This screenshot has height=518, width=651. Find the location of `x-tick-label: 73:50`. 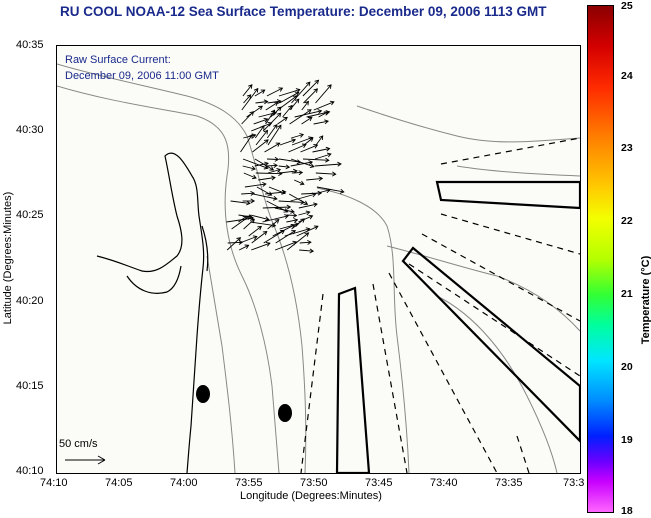

x-tick-label: 73:50 is located at coordinates (314, 483).